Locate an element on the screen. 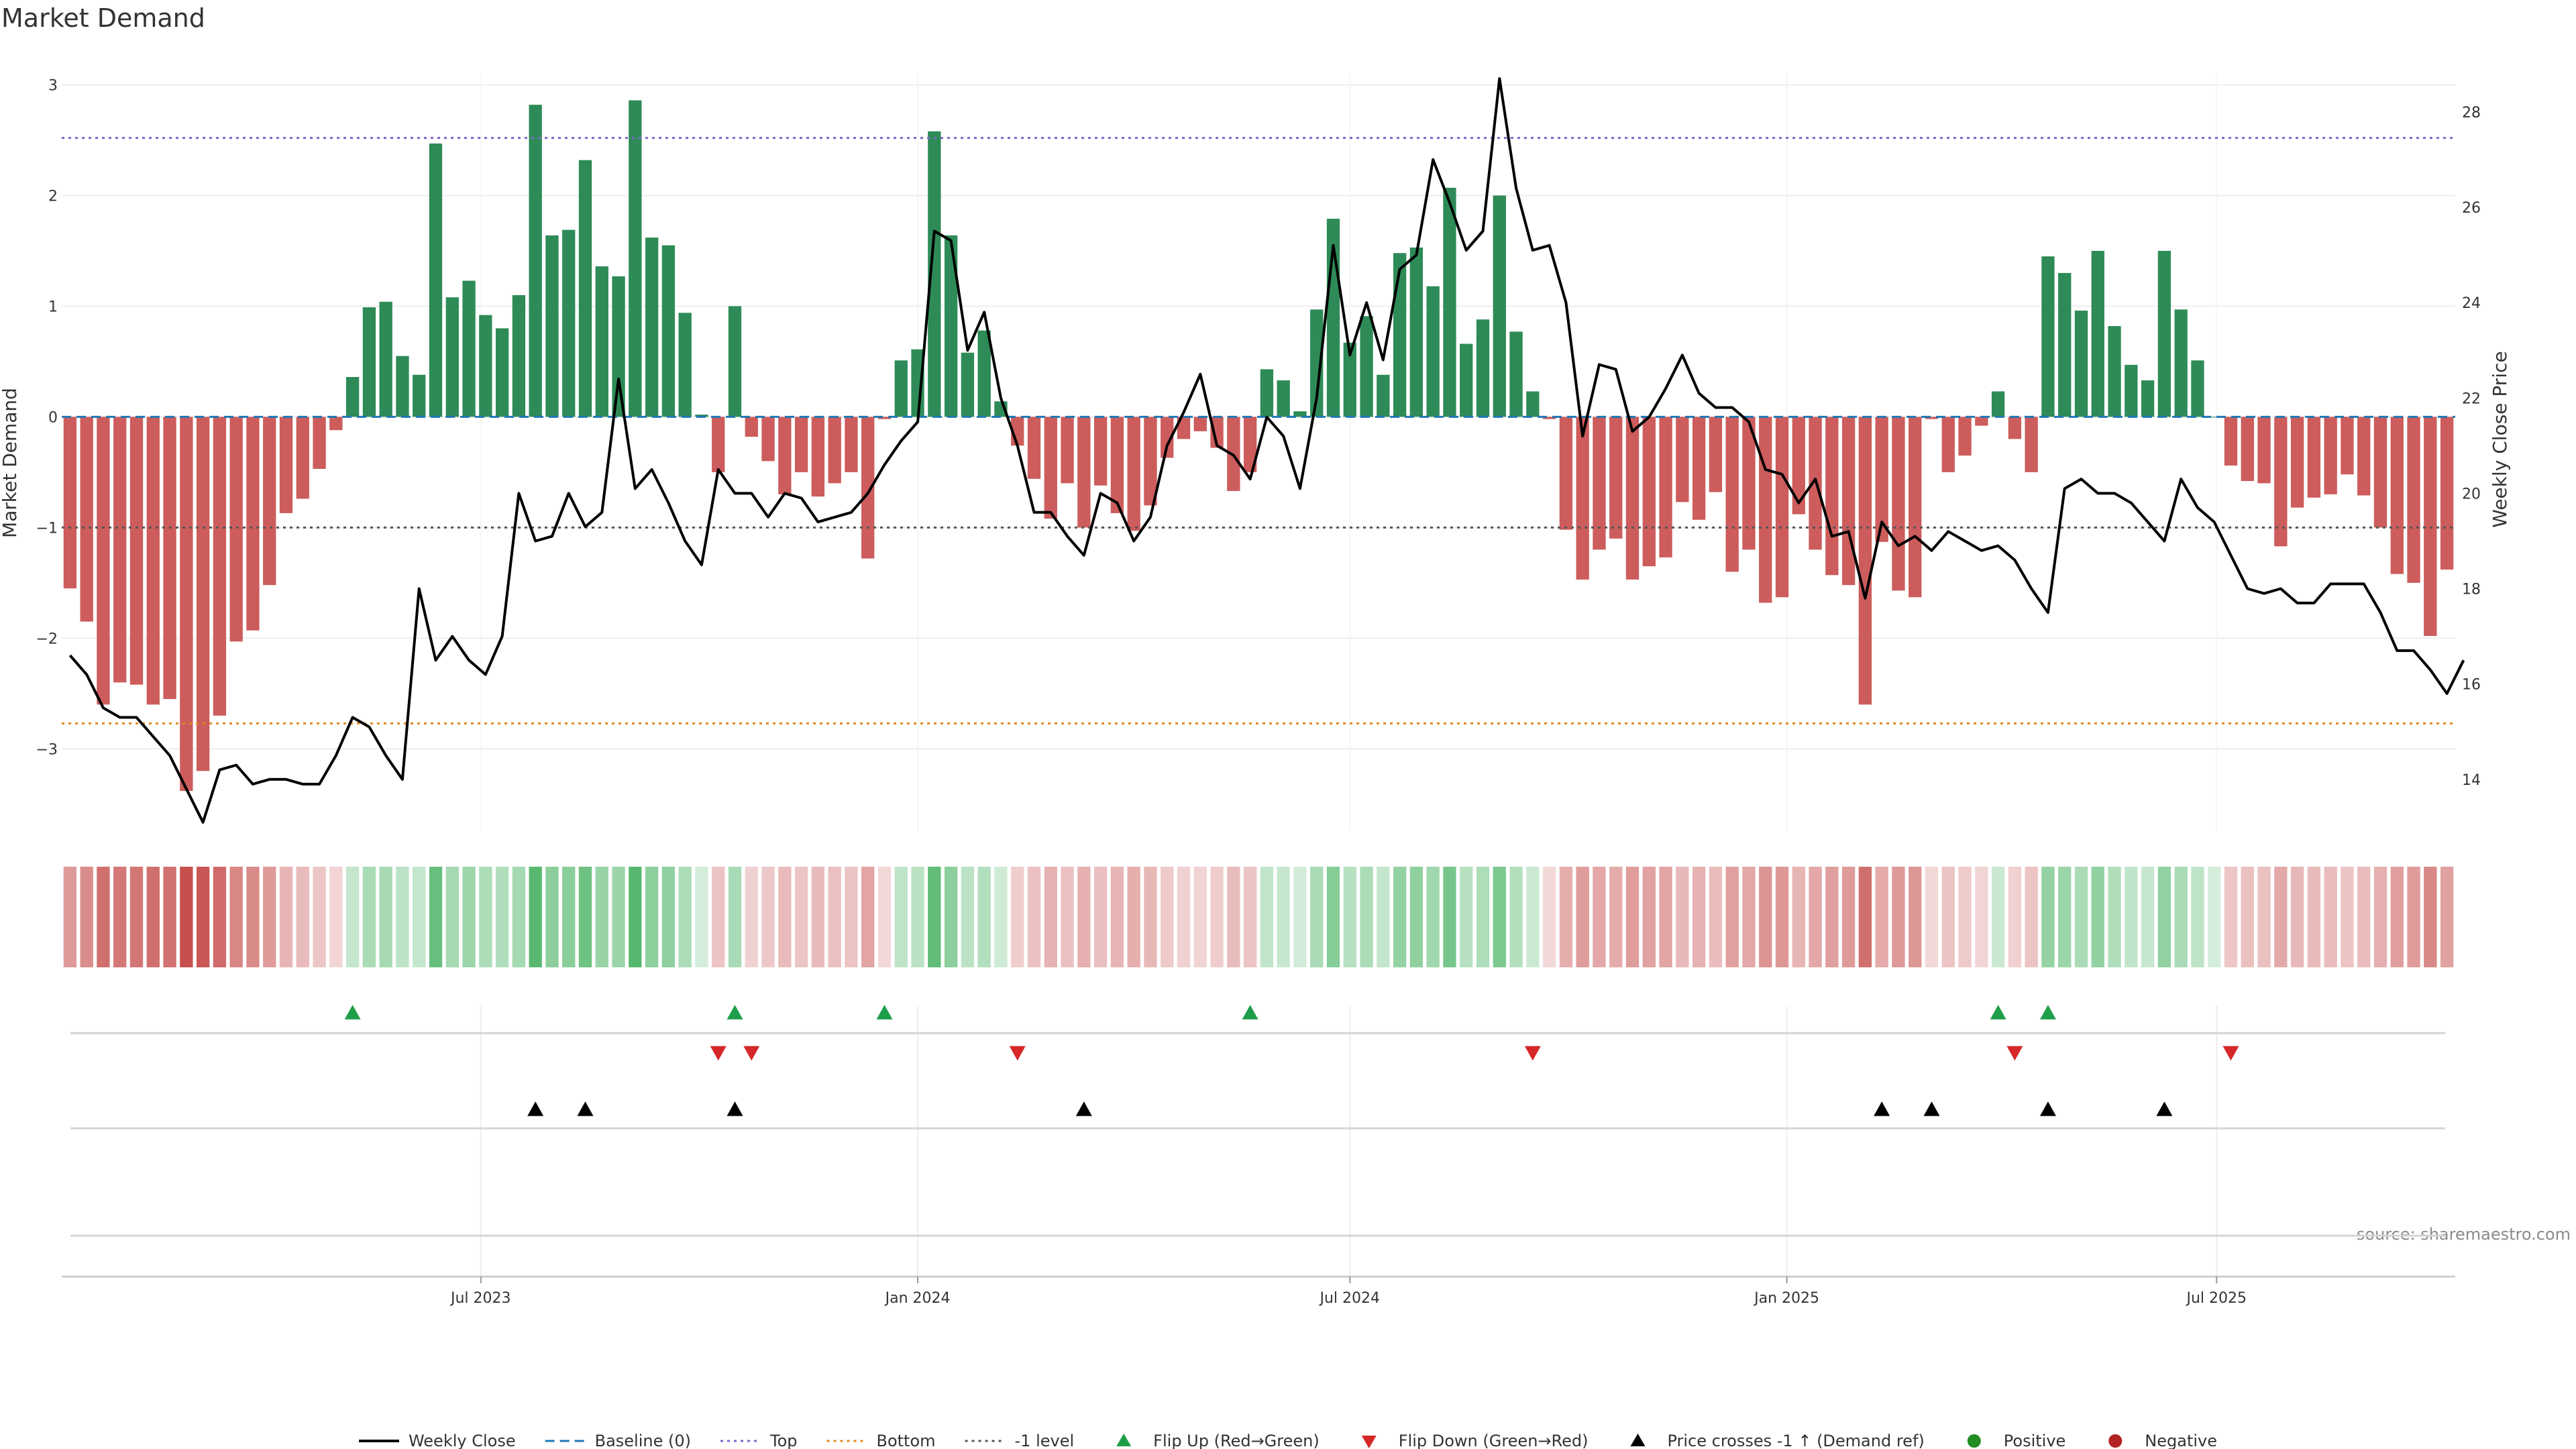 Image resolution: width=2576 pixels, height=1449 pixels. y2-tick-label: 28 is located at coordinates (2471, 113).